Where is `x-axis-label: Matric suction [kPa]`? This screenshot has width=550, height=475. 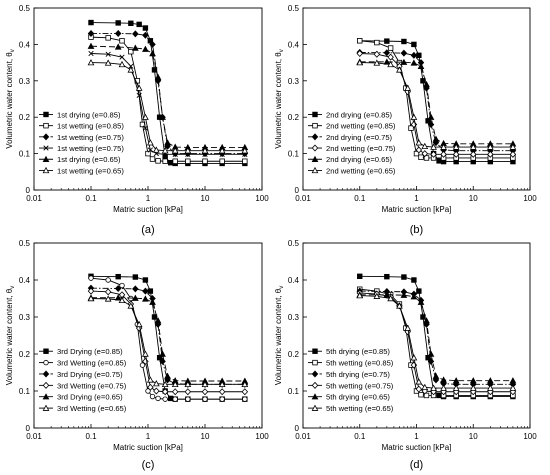
x-axis-label: Matric suction [kPa] is located at coordinates (148, 447).